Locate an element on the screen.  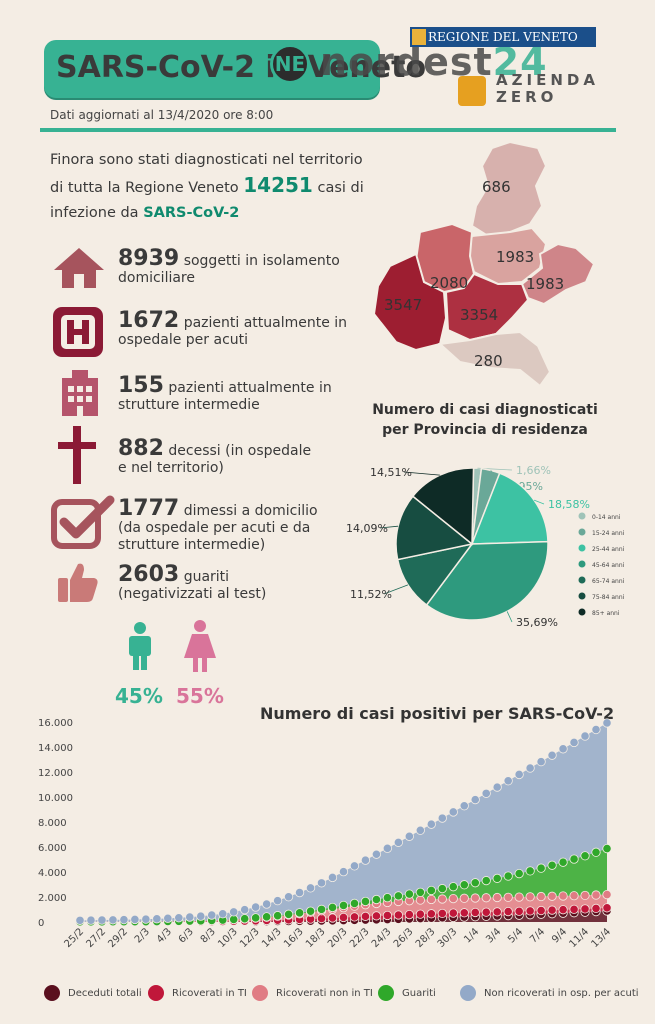
x-tick-label: 11/4 is located at coordinates (579, 938).